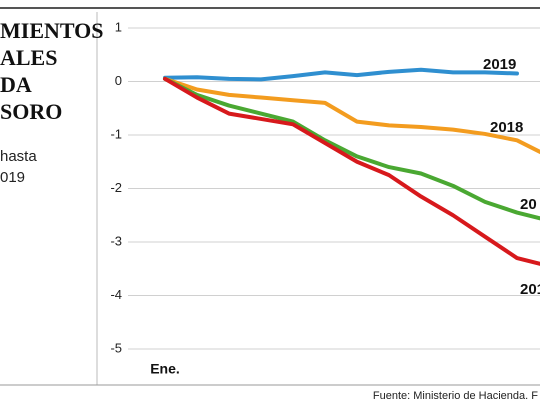  I want to click on subtitle-line: hasta, so click(18, 156).